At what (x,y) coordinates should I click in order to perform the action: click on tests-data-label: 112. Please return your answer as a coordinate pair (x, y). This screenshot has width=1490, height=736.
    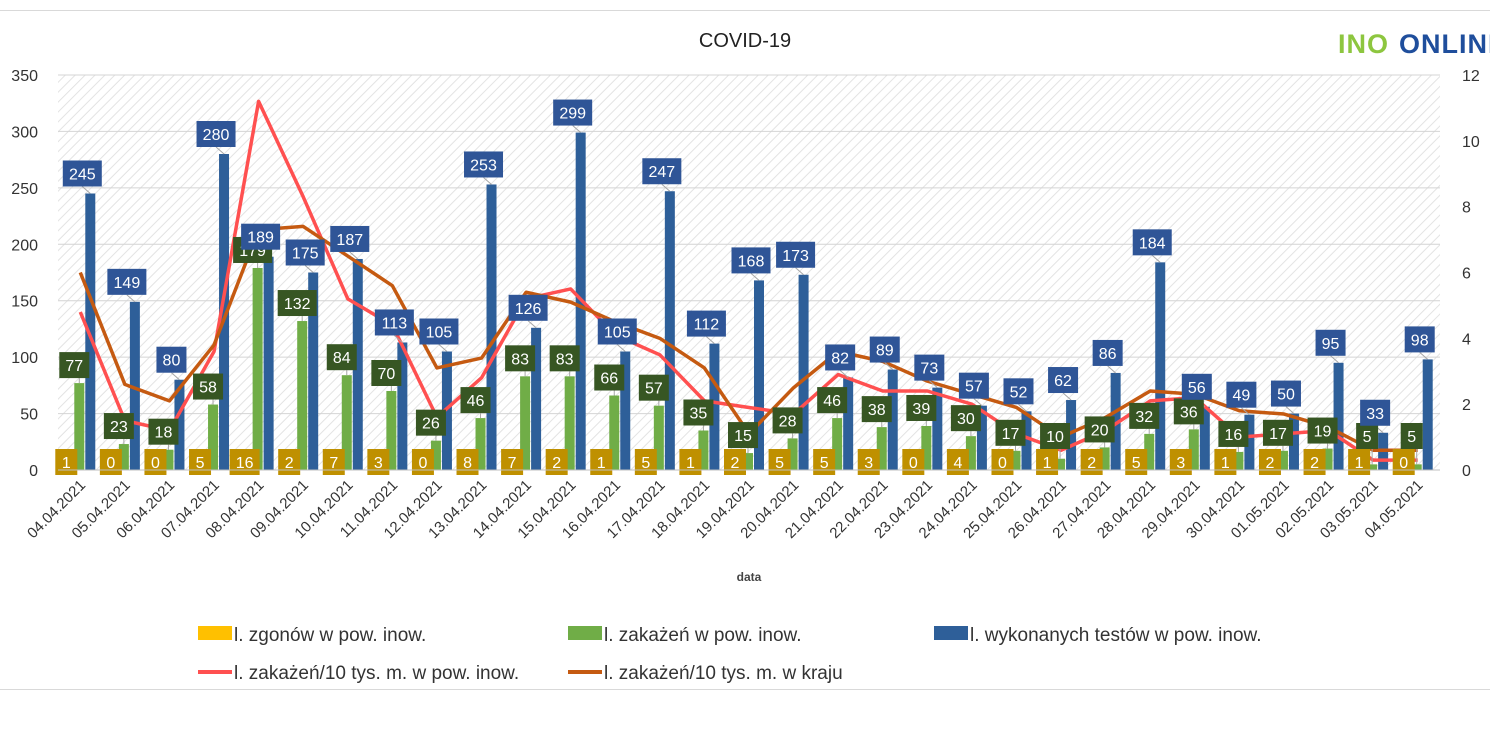
    Looking at the image, I should click on (706, 323).